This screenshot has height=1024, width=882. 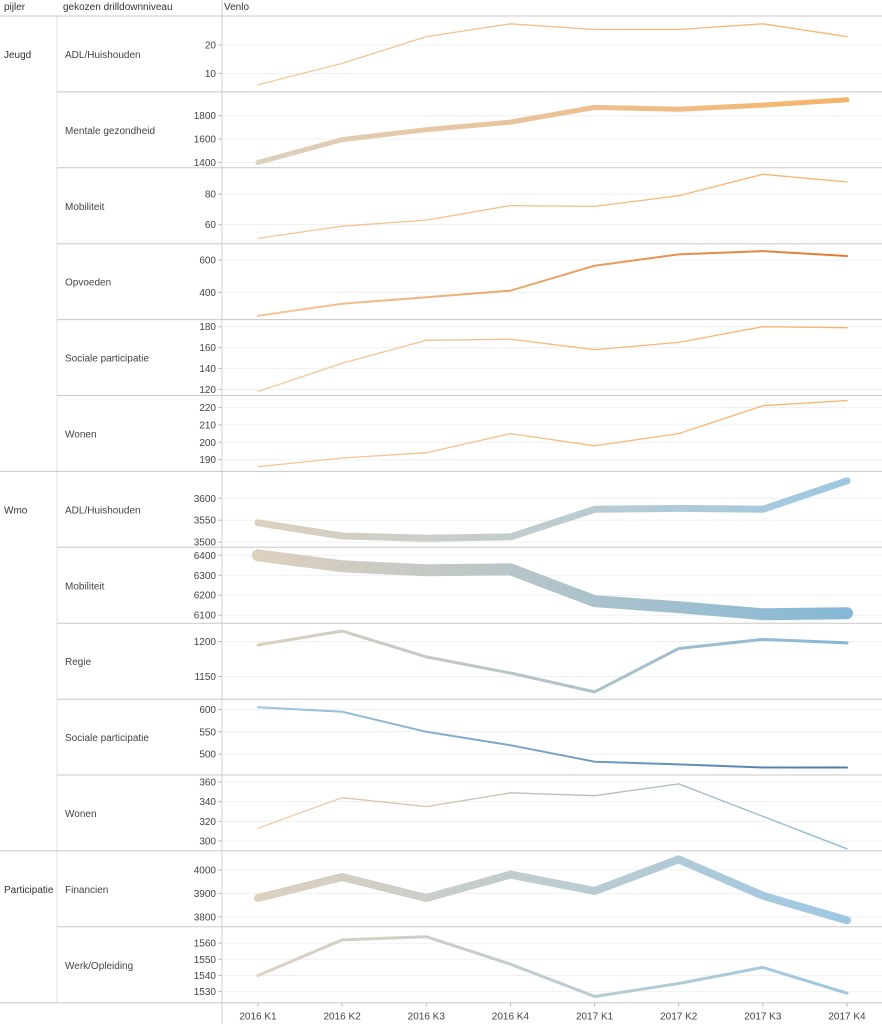 What do you see at coordinates (205, 960) in the screenshot?
I see `y-tick-label: 1550` at bounding box center [205, 960].